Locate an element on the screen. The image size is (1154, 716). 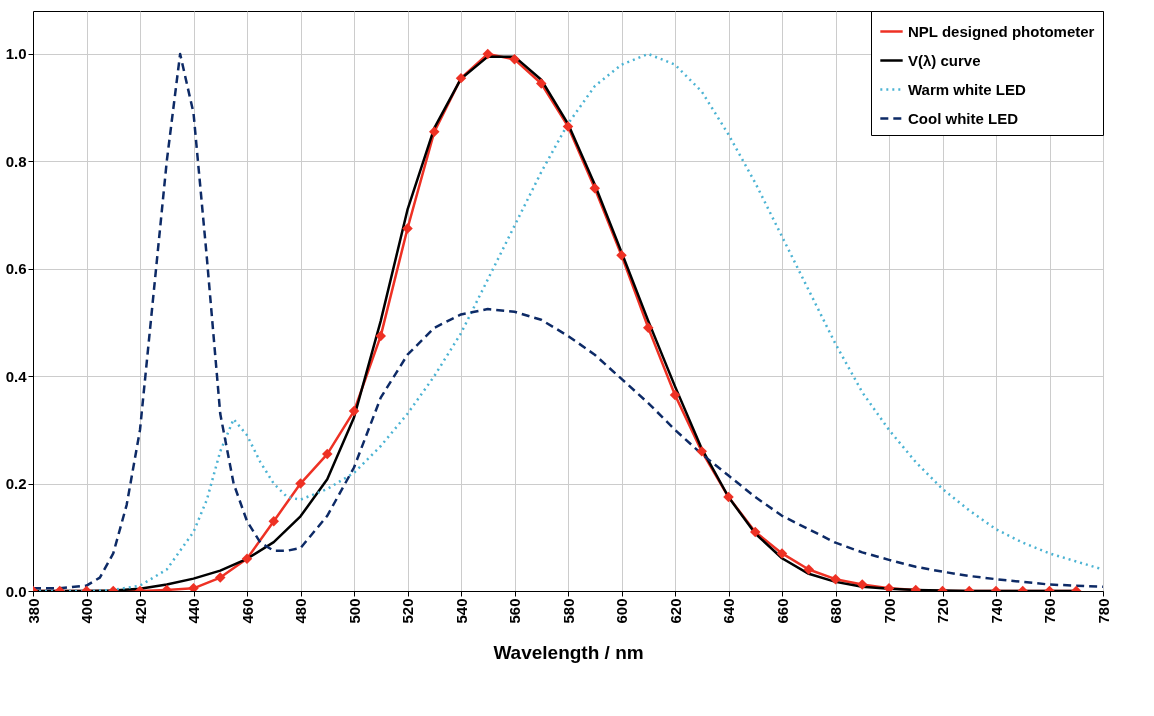
x-tick-label: 740 is located at coordinates (996, 611).